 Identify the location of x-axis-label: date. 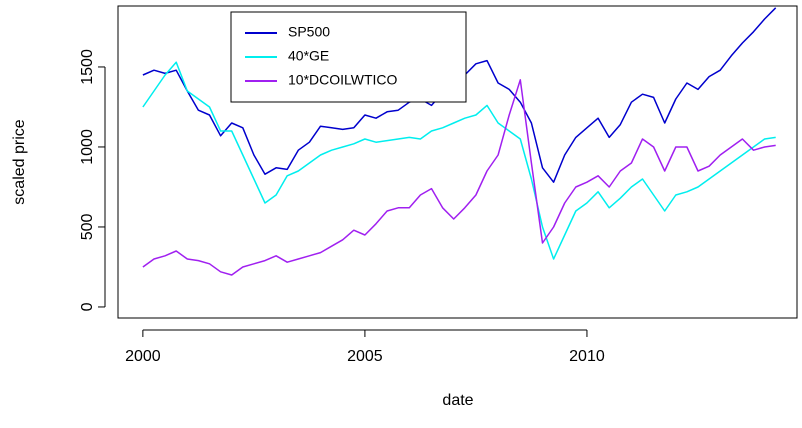
(457, 400).